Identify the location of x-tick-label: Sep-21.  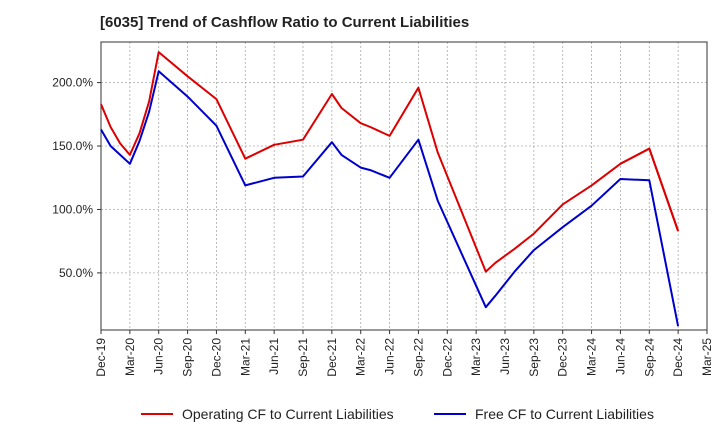
(303, 357).